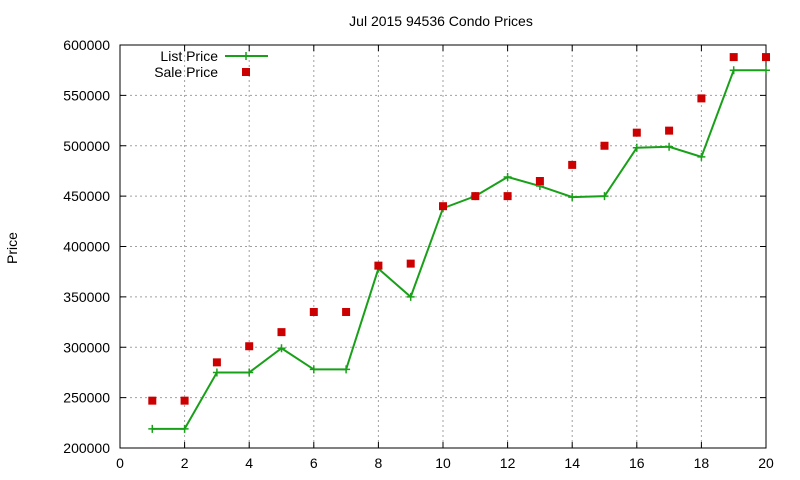 The image size is (800, 480). Describe the element at coordinates (314, 463) in the screenshot. I see `x-tick-label: 6` at that location.